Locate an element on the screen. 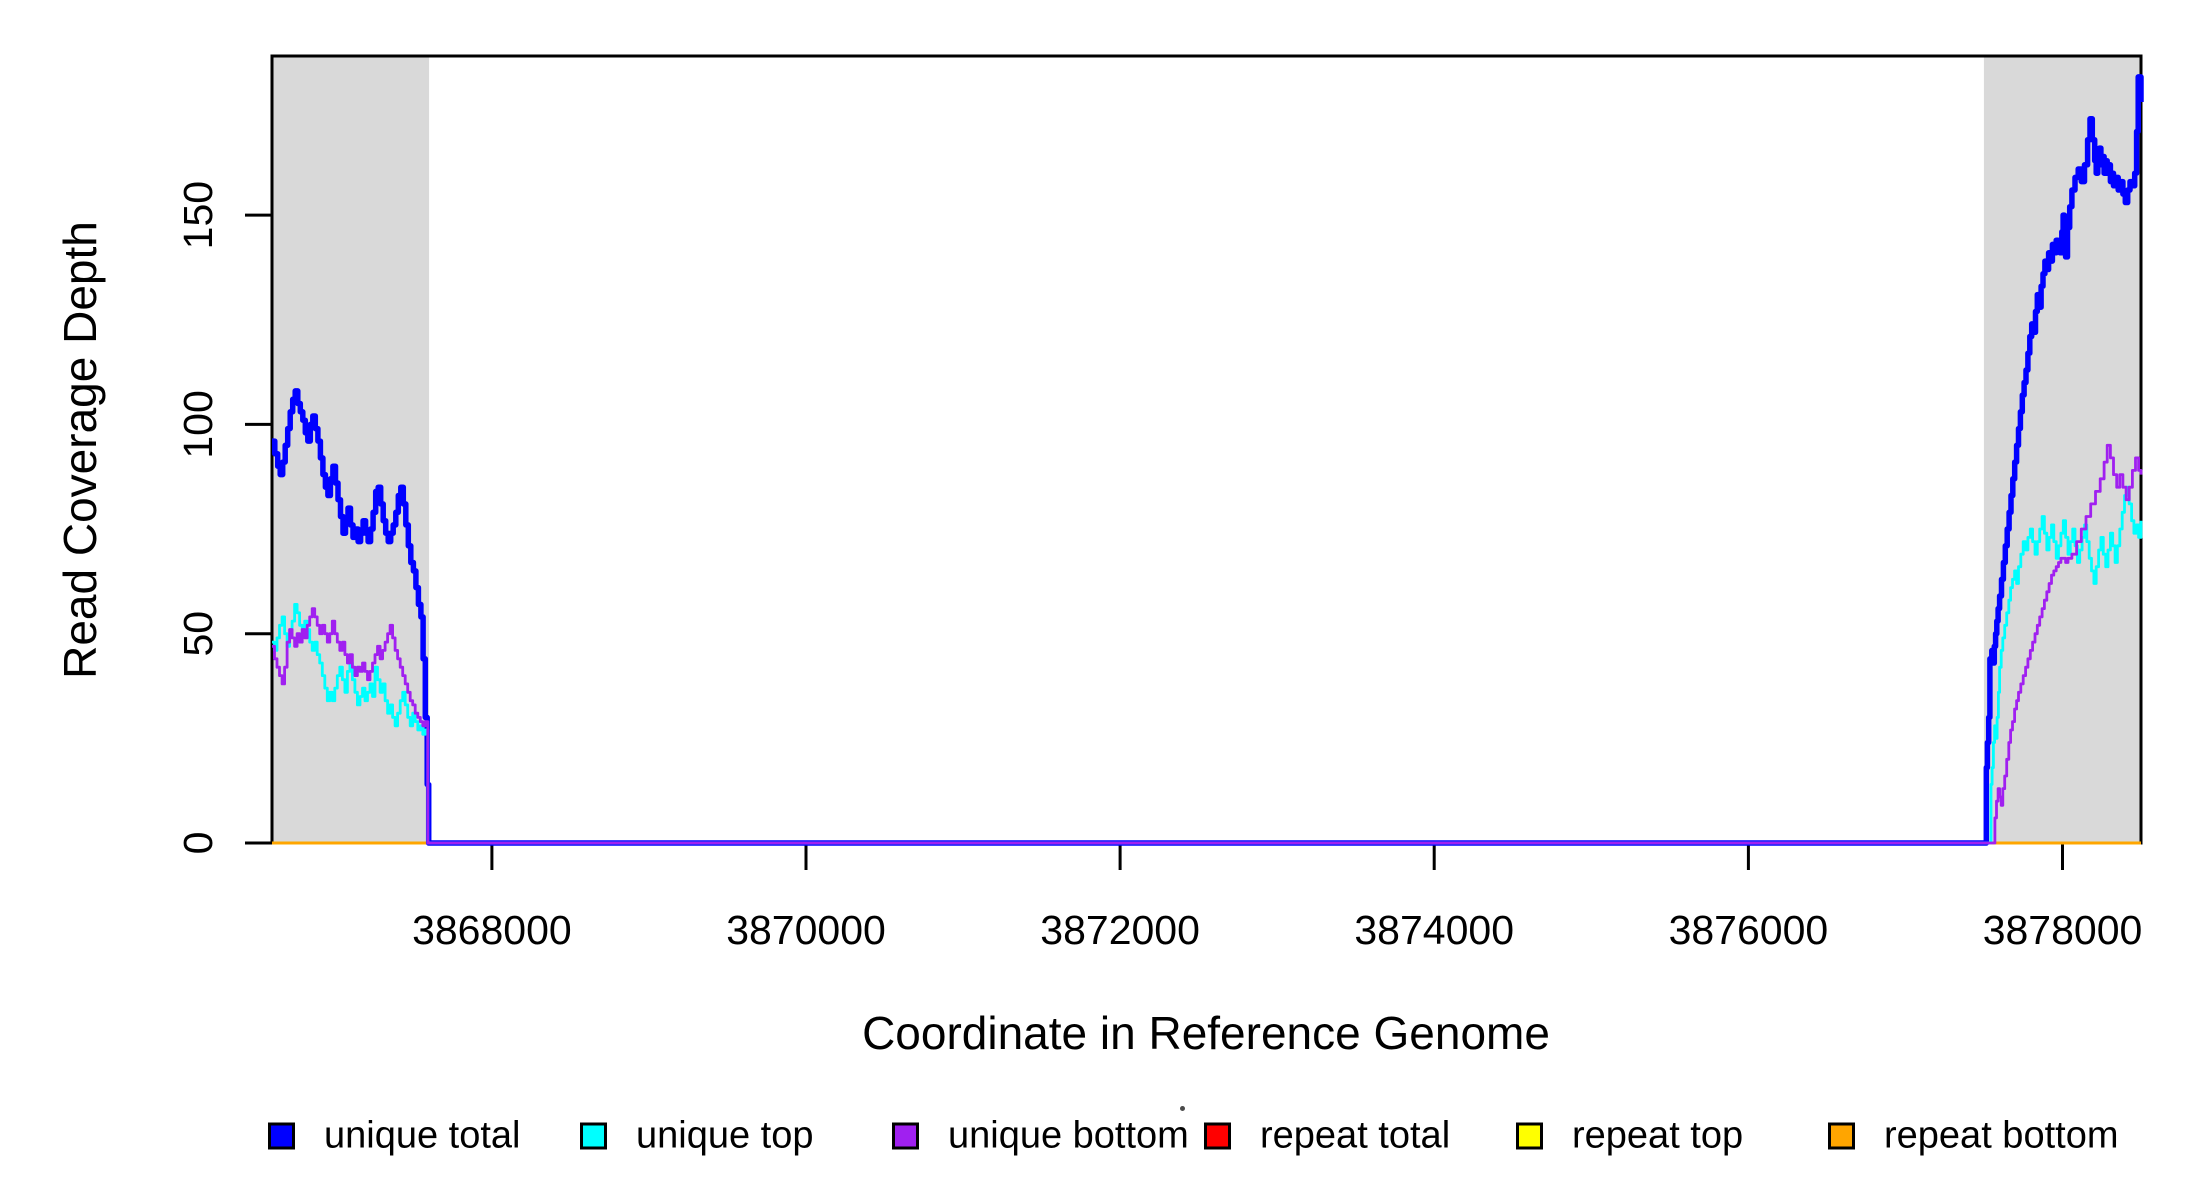  legend-item-repeat-top: repeat top is located at coordinates (1629, 1136).